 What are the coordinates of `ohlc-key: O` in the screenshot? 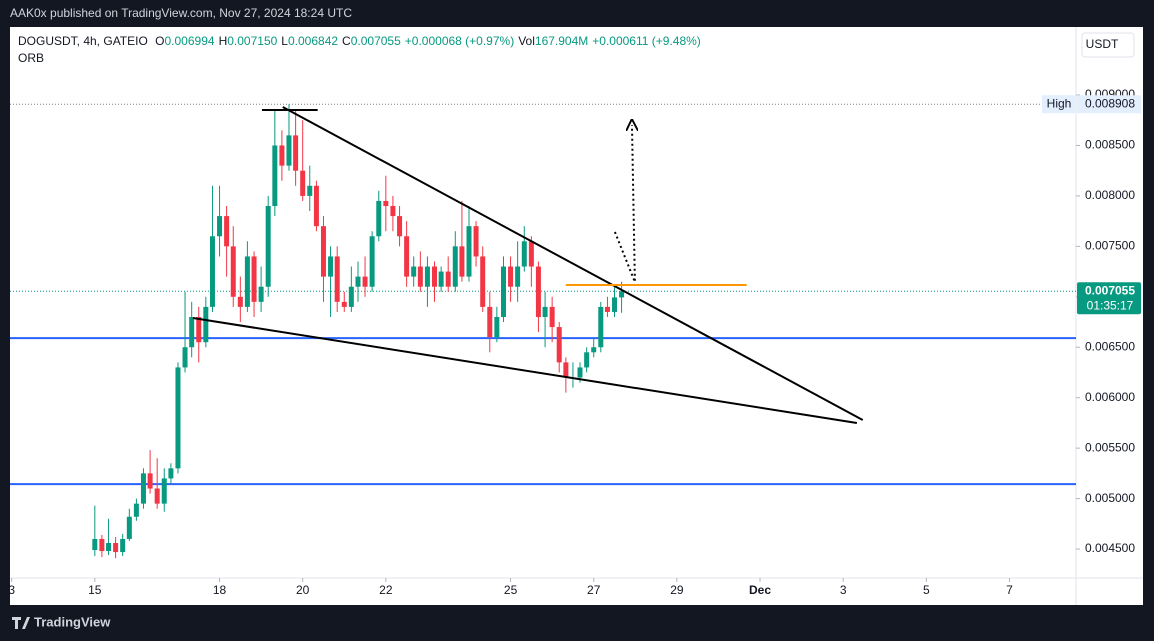 It's located at (159, 41).